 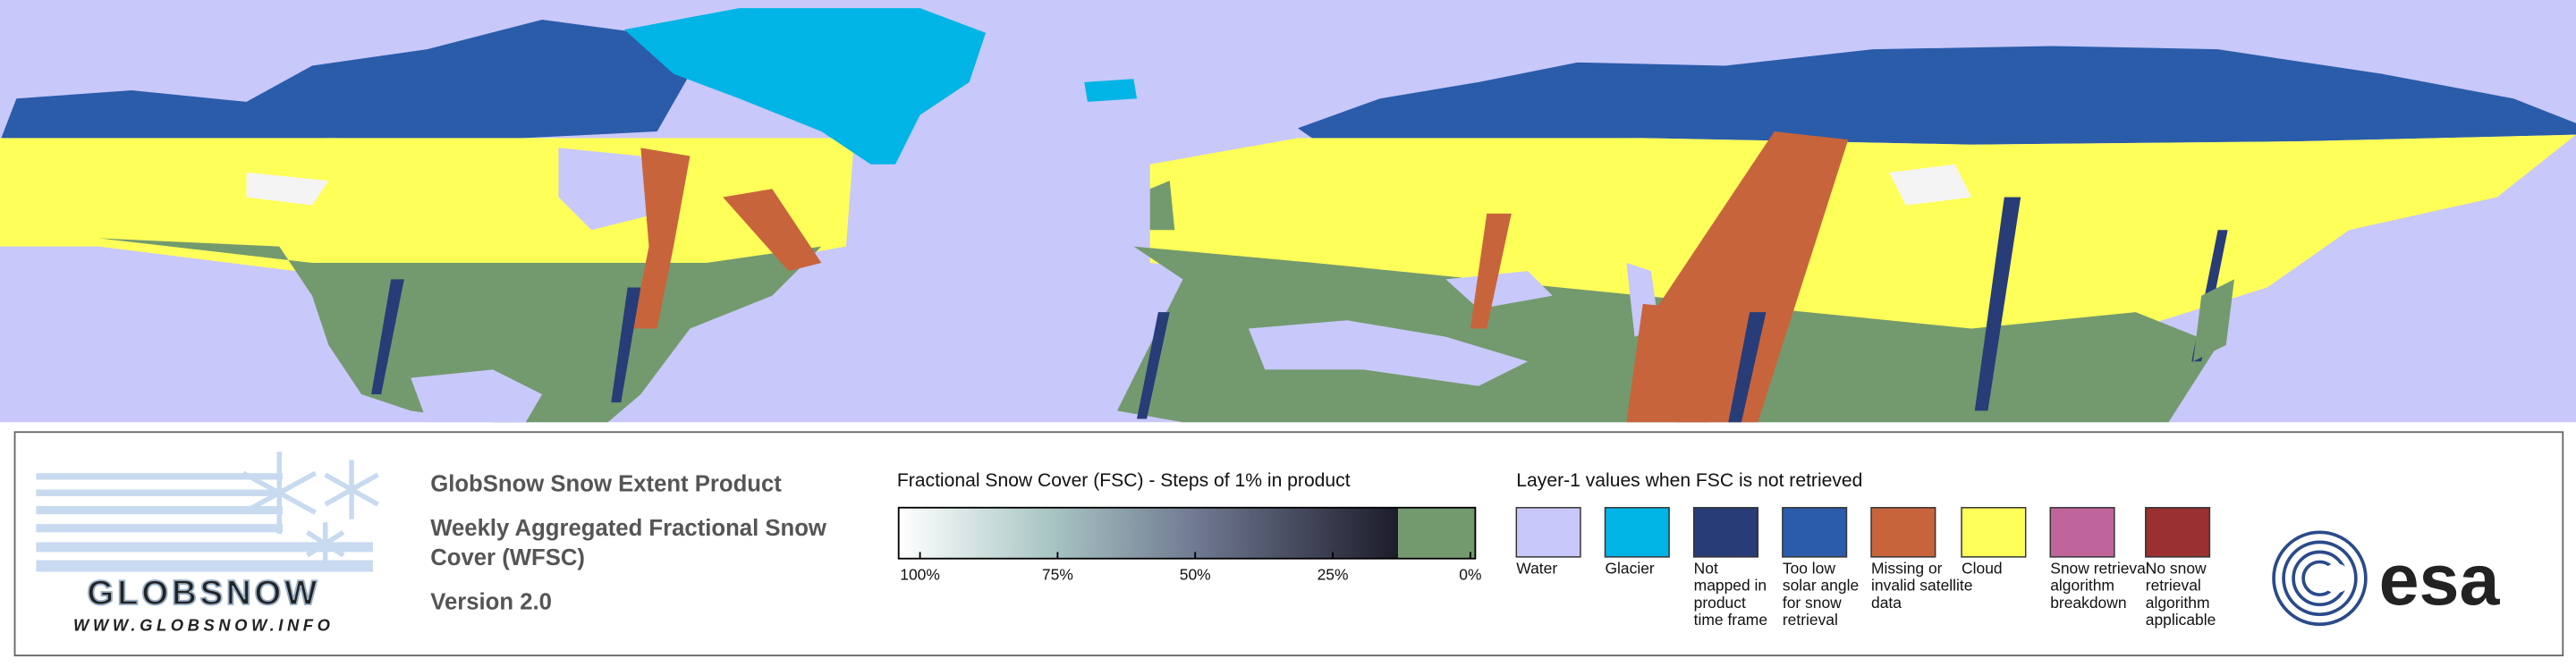 What do you see at coordinates (607, 189) in the screenshot?
I see `hudson-bay` at bounding box center [607, 189].